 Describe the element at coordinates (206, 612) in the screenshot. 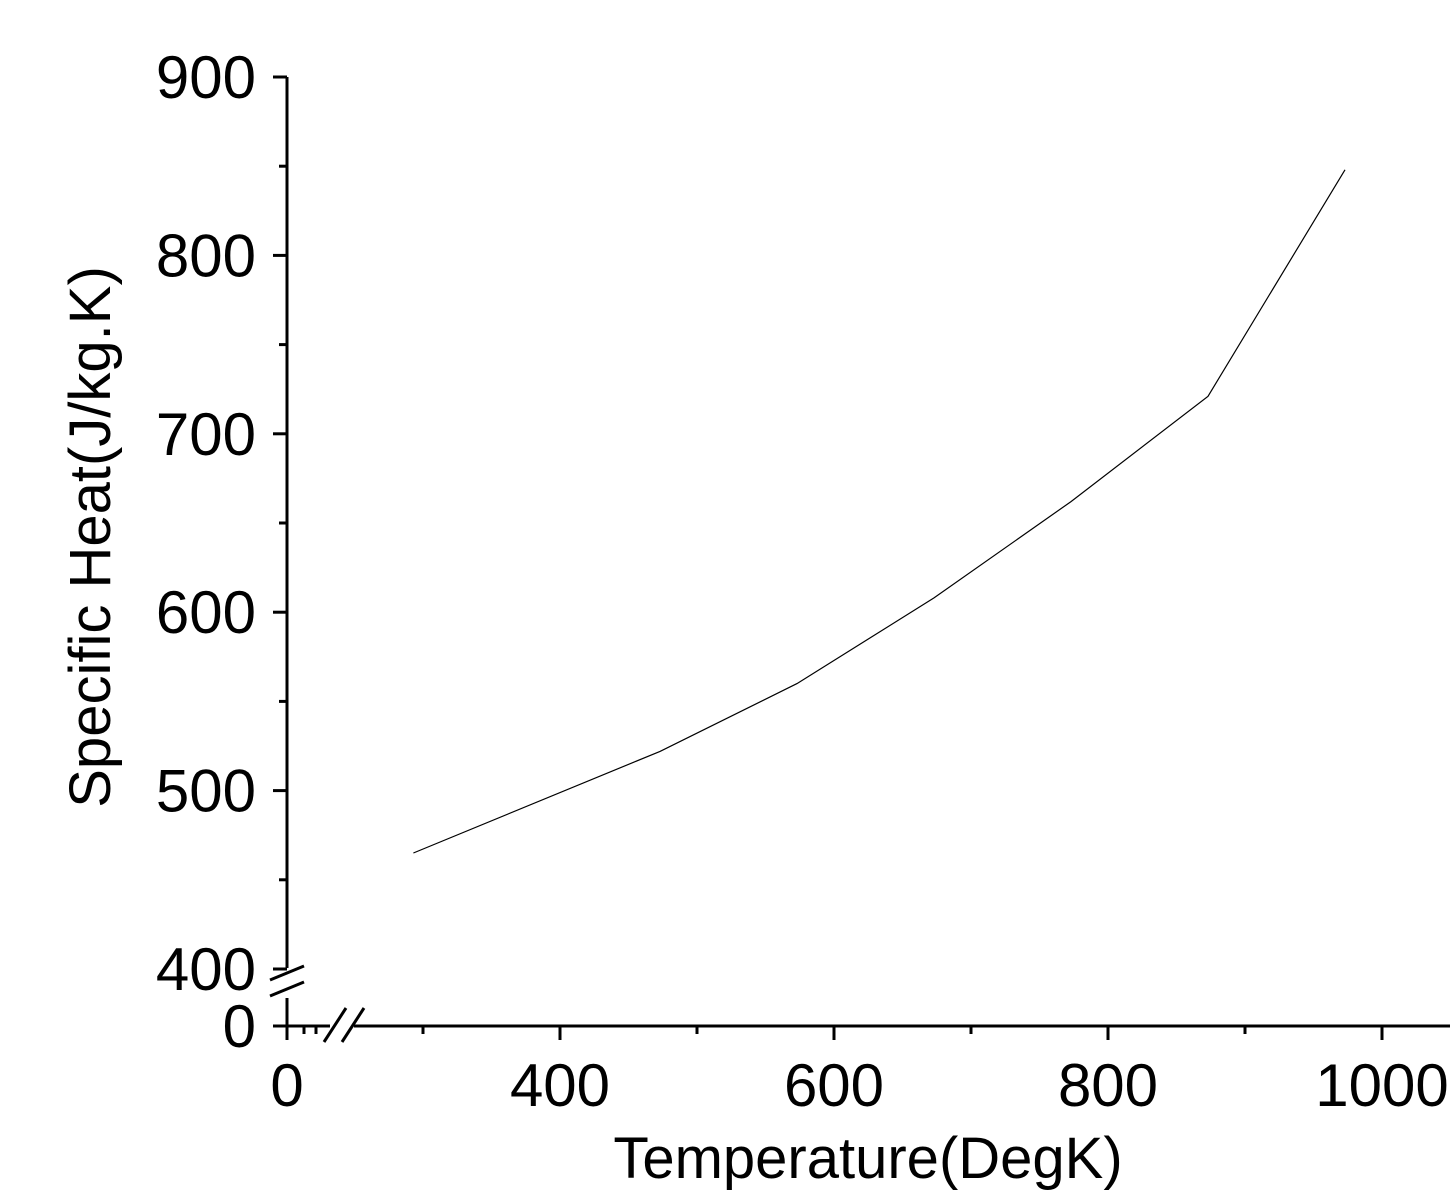

I see `y-tick-label: 600` at that location.